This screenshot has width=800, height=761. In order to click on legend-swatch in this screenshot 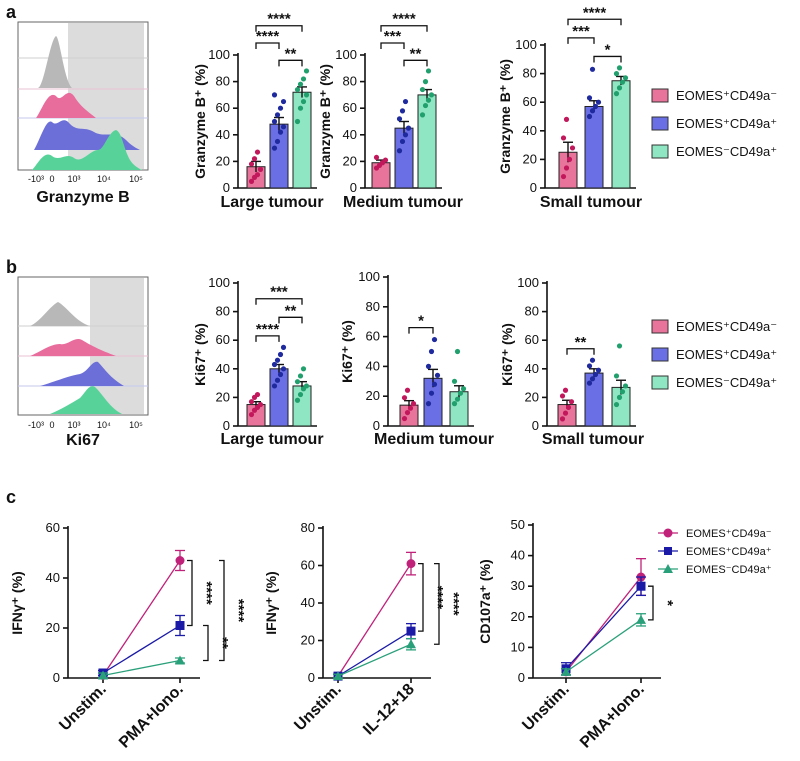, I will do `click(660, 354)`.